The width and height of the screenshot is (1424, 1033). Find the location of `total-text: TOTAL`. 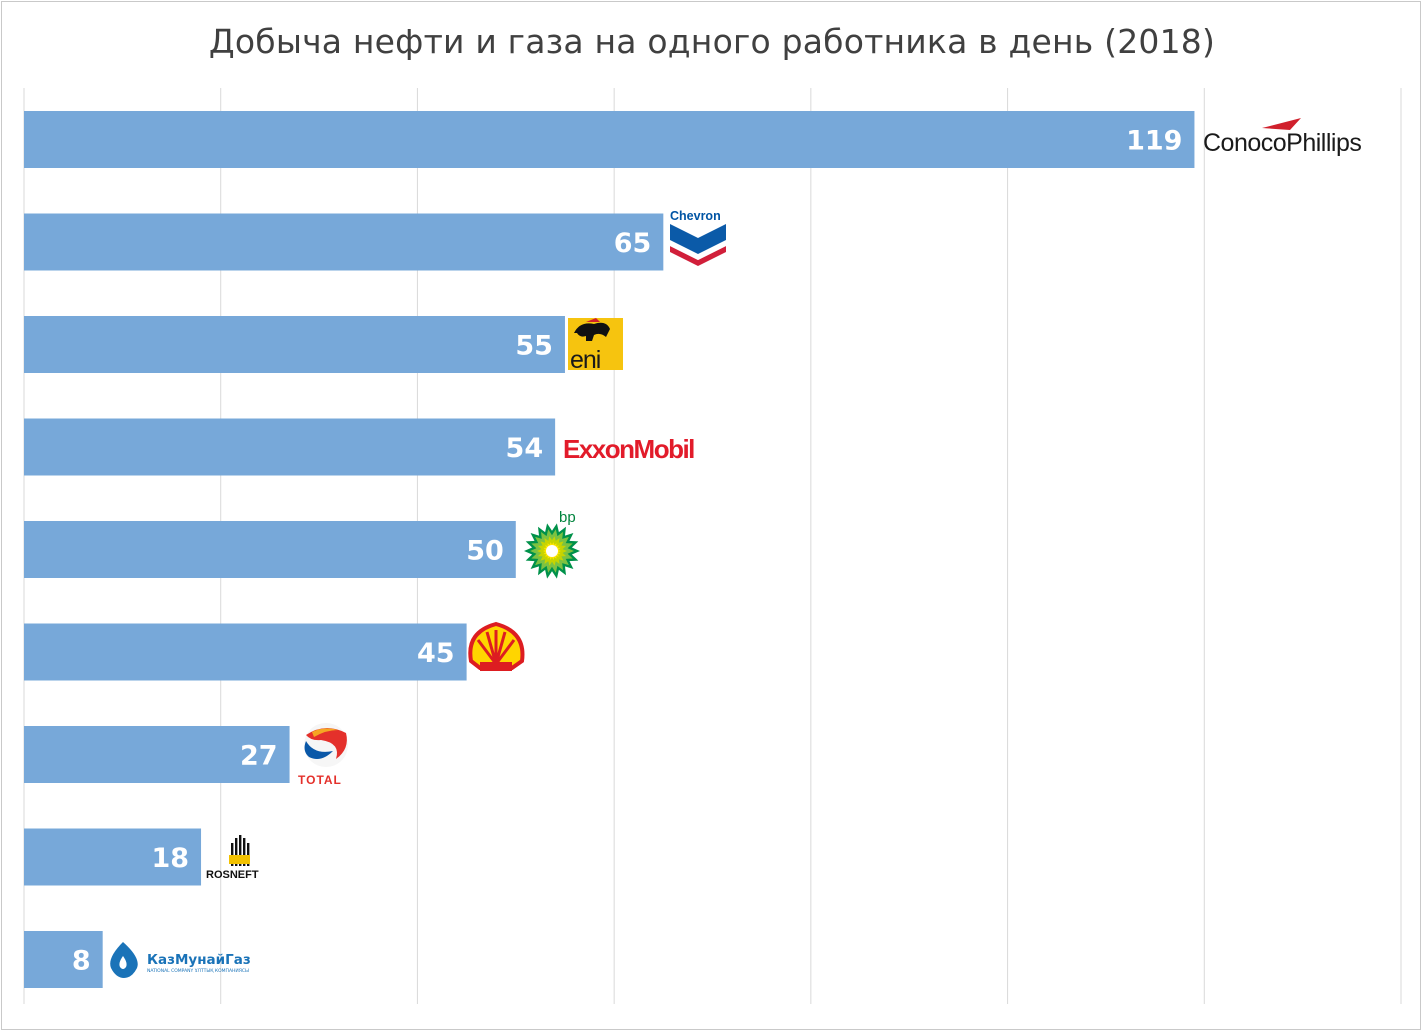

total-text: TOTAL is located at coordinates (320, 780).